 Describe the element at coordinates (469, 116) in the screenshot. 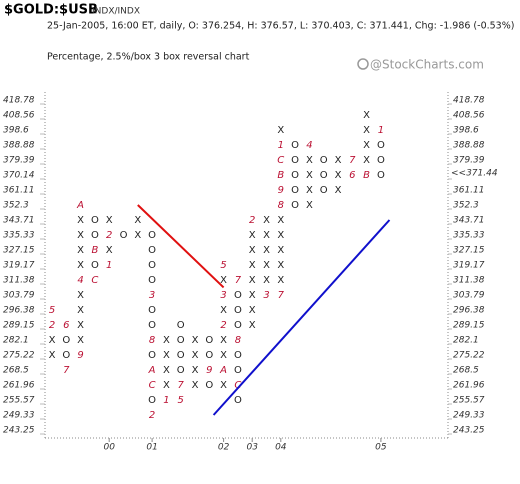

I see `y2-tick-label: 408.56` at that location.